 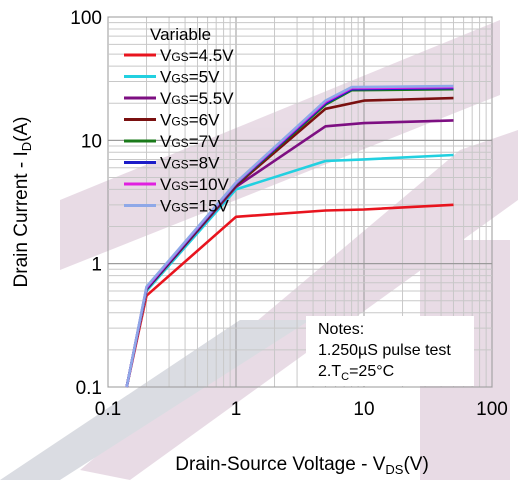 What do you see at coordinates (492, 409) in the screenshot?
I see `x-tick-label: 100` at bounding box center [492, 409].